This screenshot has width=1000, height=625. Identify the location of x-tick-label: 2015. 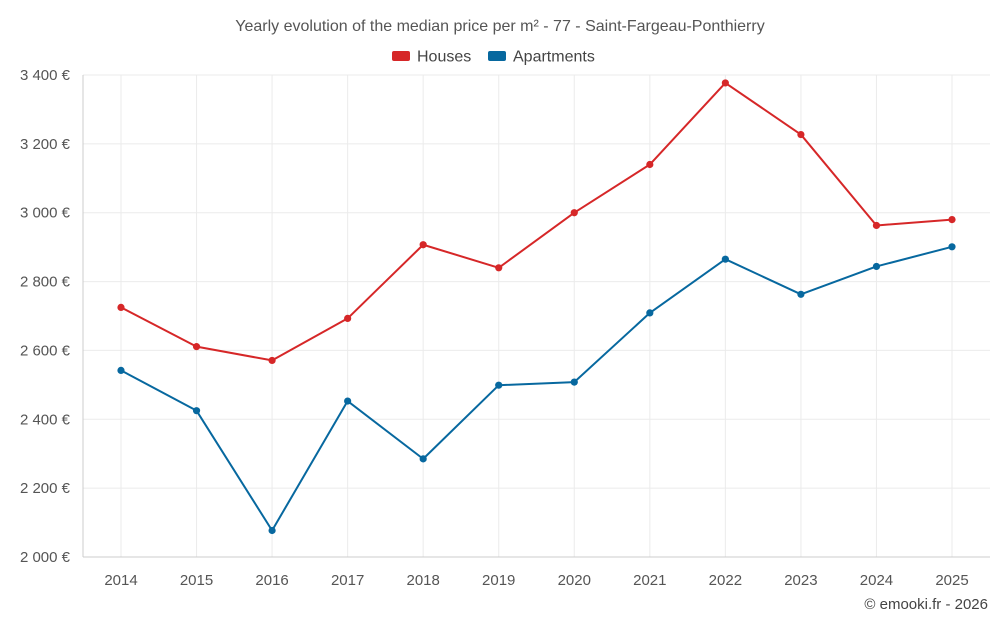
(196, 580).